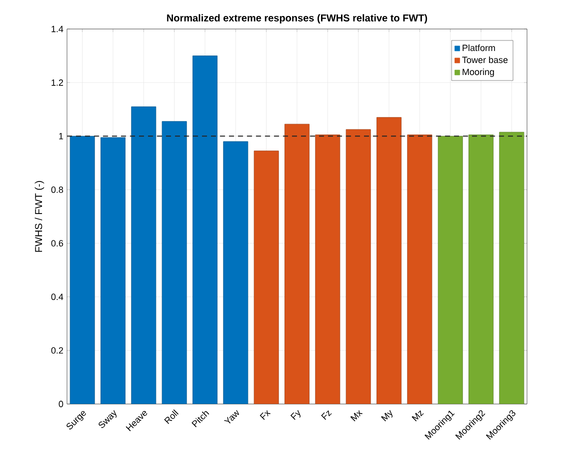 The height and width of the screenshot is (474, 569). Describe the element at coordinates (57, 189) in the screenshot. I see `y-tick-label: 0.8` at that location.